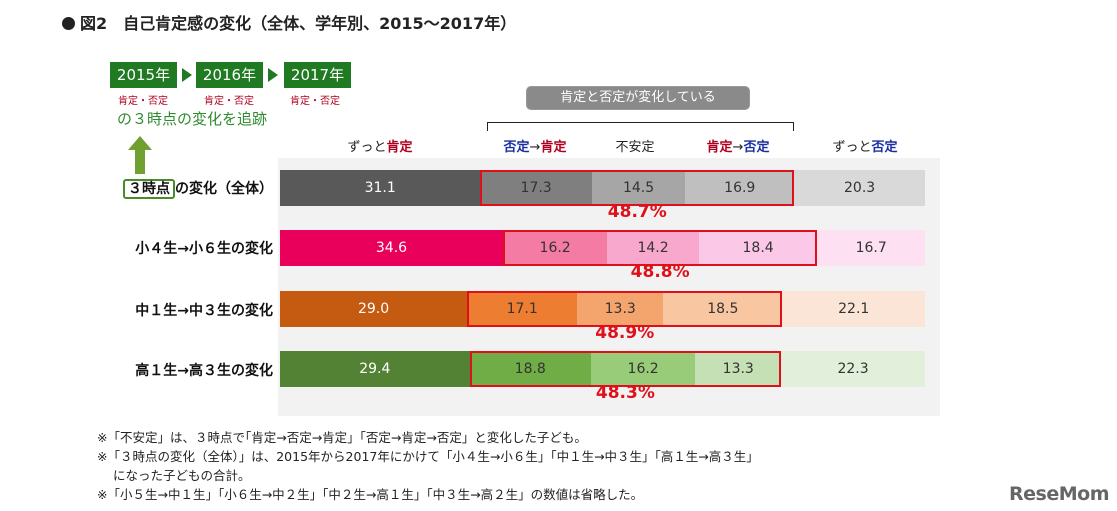  What do you see at coordinates (289, 22) in the screenshot?
I see `chart-title: 図2 自己肯定感の変化（全体、学年別、2015〜2017年）` at bounding box center [289, 22].